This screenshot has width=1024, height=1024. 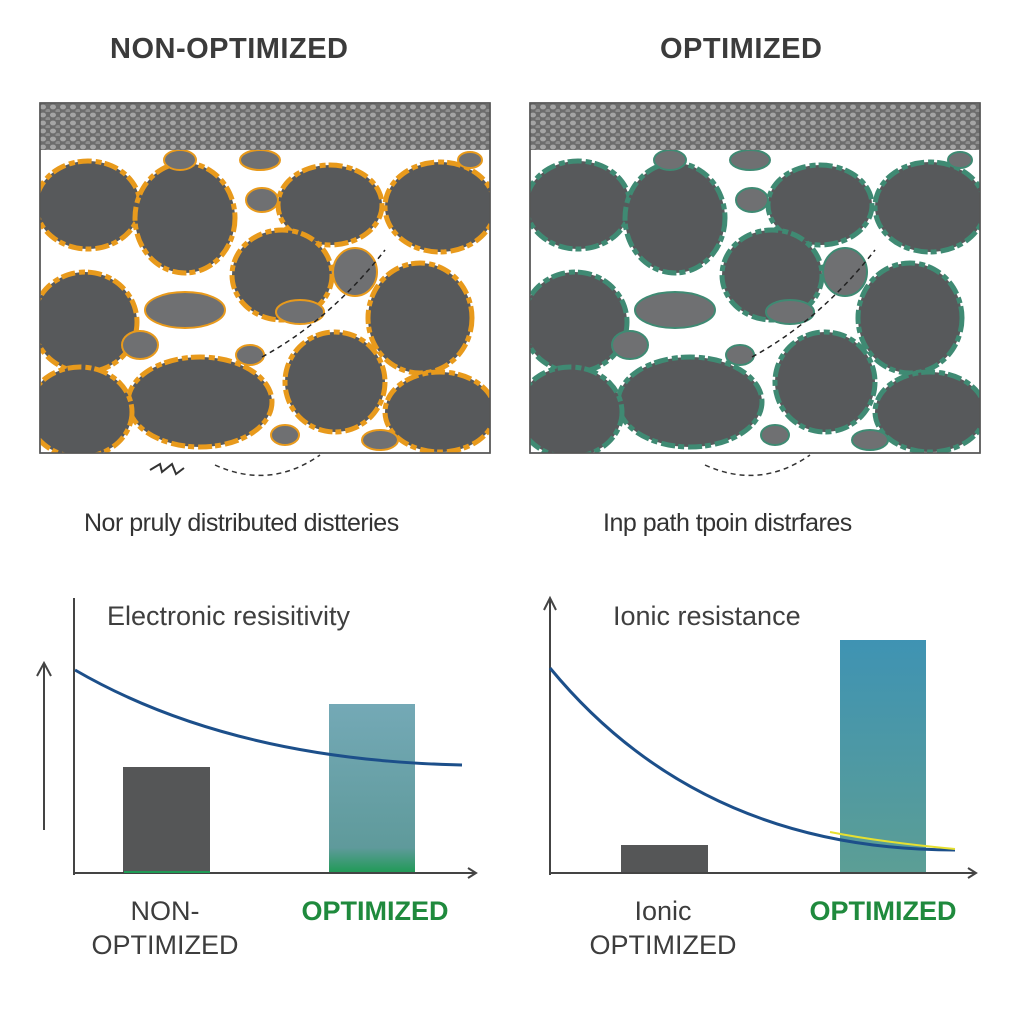 I want to click on right-chart-label-ionic: Ionic OPTIMIZED, so click(x=663, y=928).